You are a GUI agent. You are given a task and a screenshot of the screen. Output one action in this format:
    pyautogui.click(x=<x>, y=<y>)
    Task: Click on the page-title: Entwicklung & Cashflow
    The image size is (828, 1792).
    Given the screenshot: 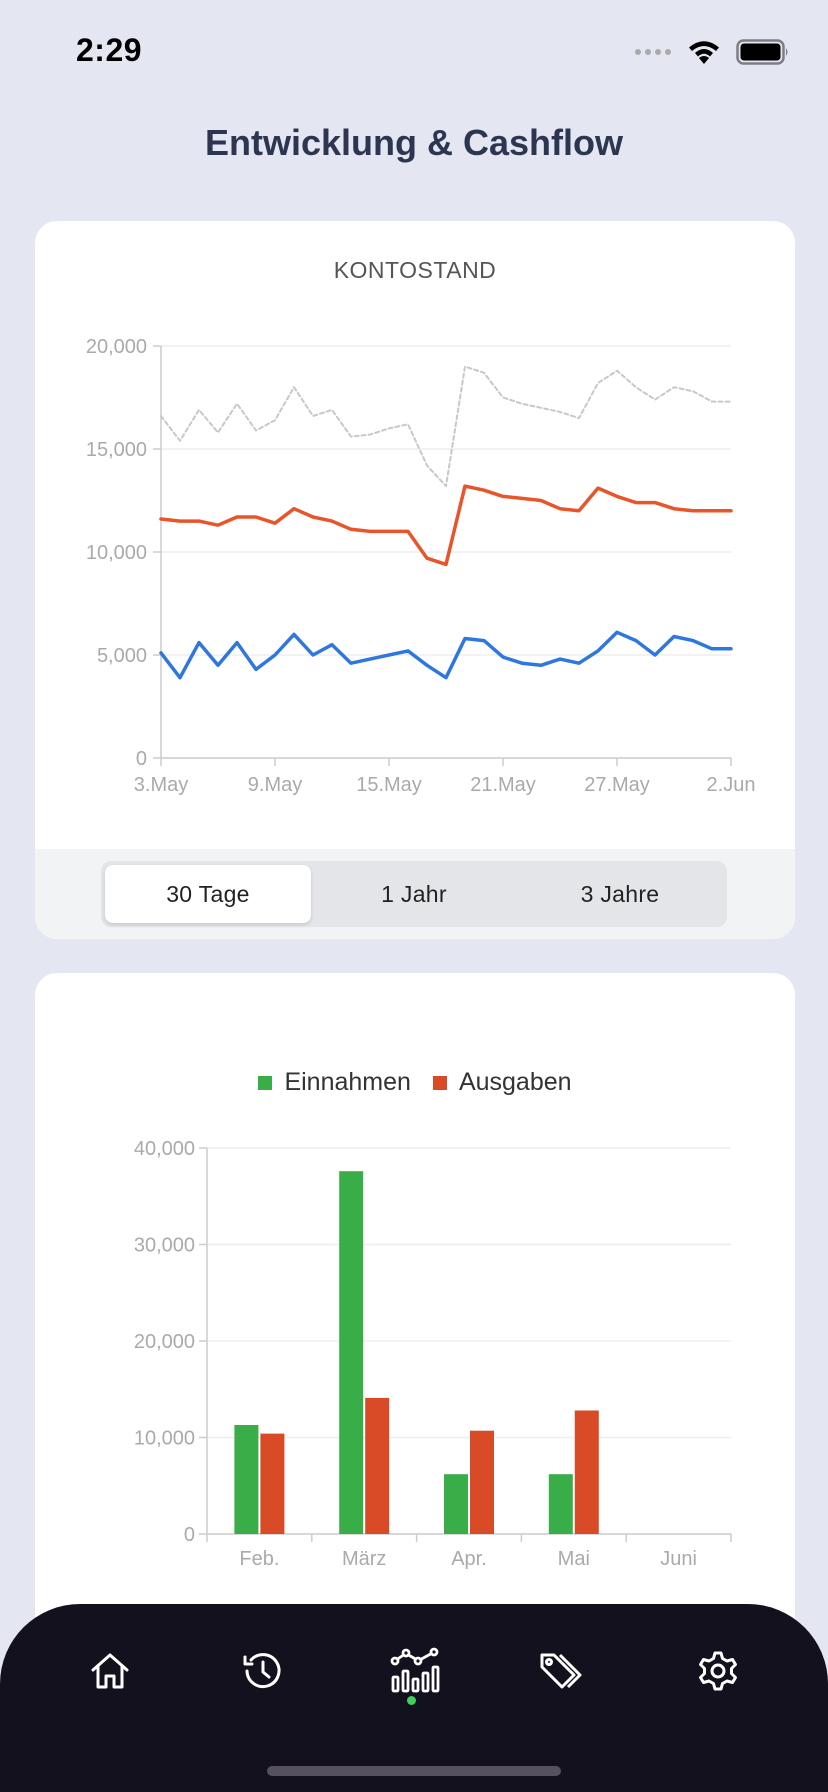 What is the action you would take?
    pyautogui.click(x=414, y=142)
    